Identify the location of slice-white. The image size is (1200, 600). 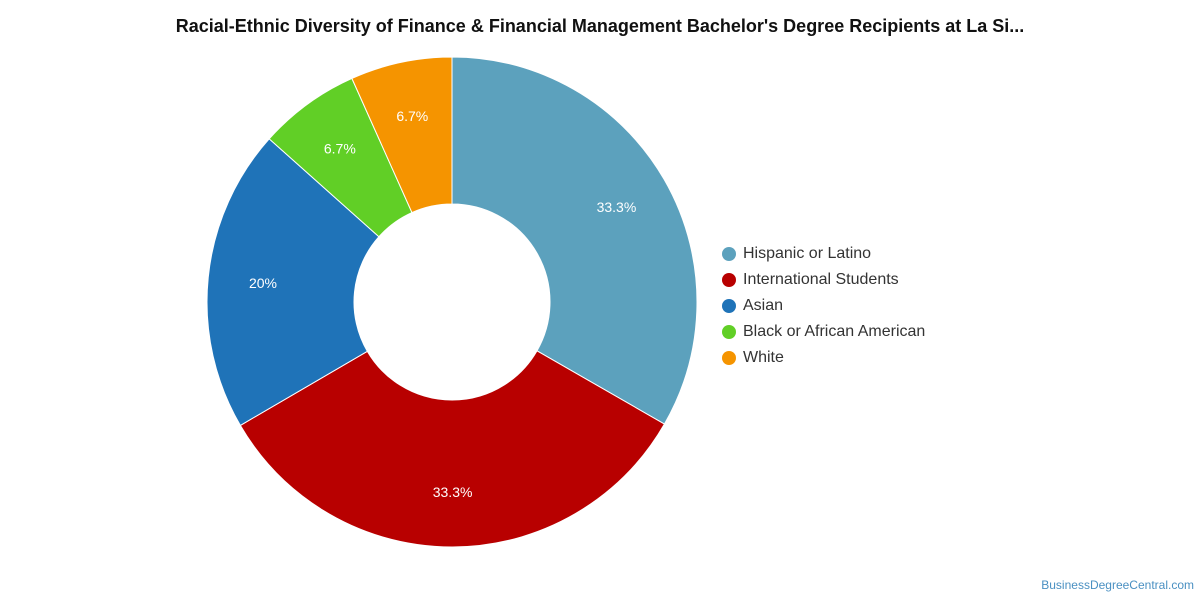
(402, 135).